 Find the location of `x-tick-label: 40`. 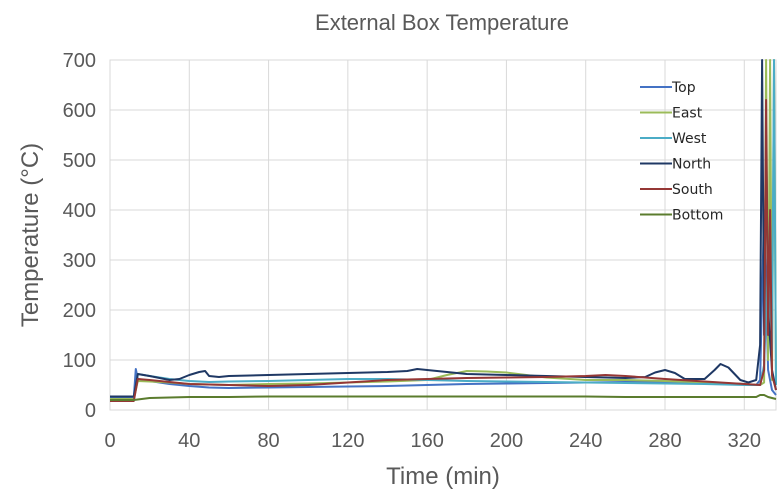

x-tick-label: 40 is located at coordinates (189, 441).